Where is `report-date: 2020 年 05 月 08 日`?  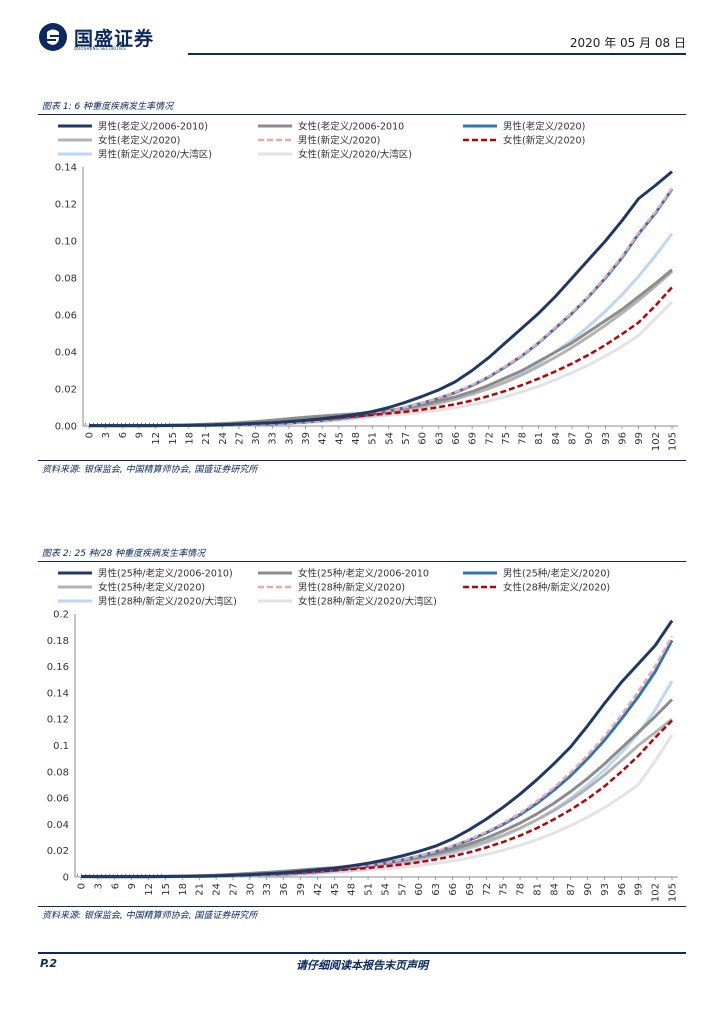
report-date: 2020 年 05 月 08 日 is located at coordinates (627, 43).